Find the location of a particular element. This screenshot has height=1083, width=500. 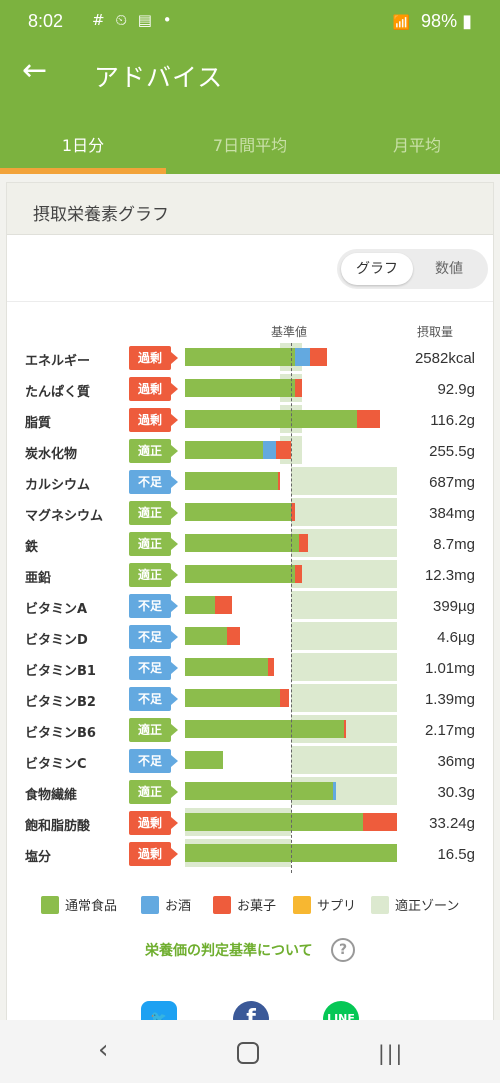

intake-value: 30.3g is located at coordinates (456, 792).